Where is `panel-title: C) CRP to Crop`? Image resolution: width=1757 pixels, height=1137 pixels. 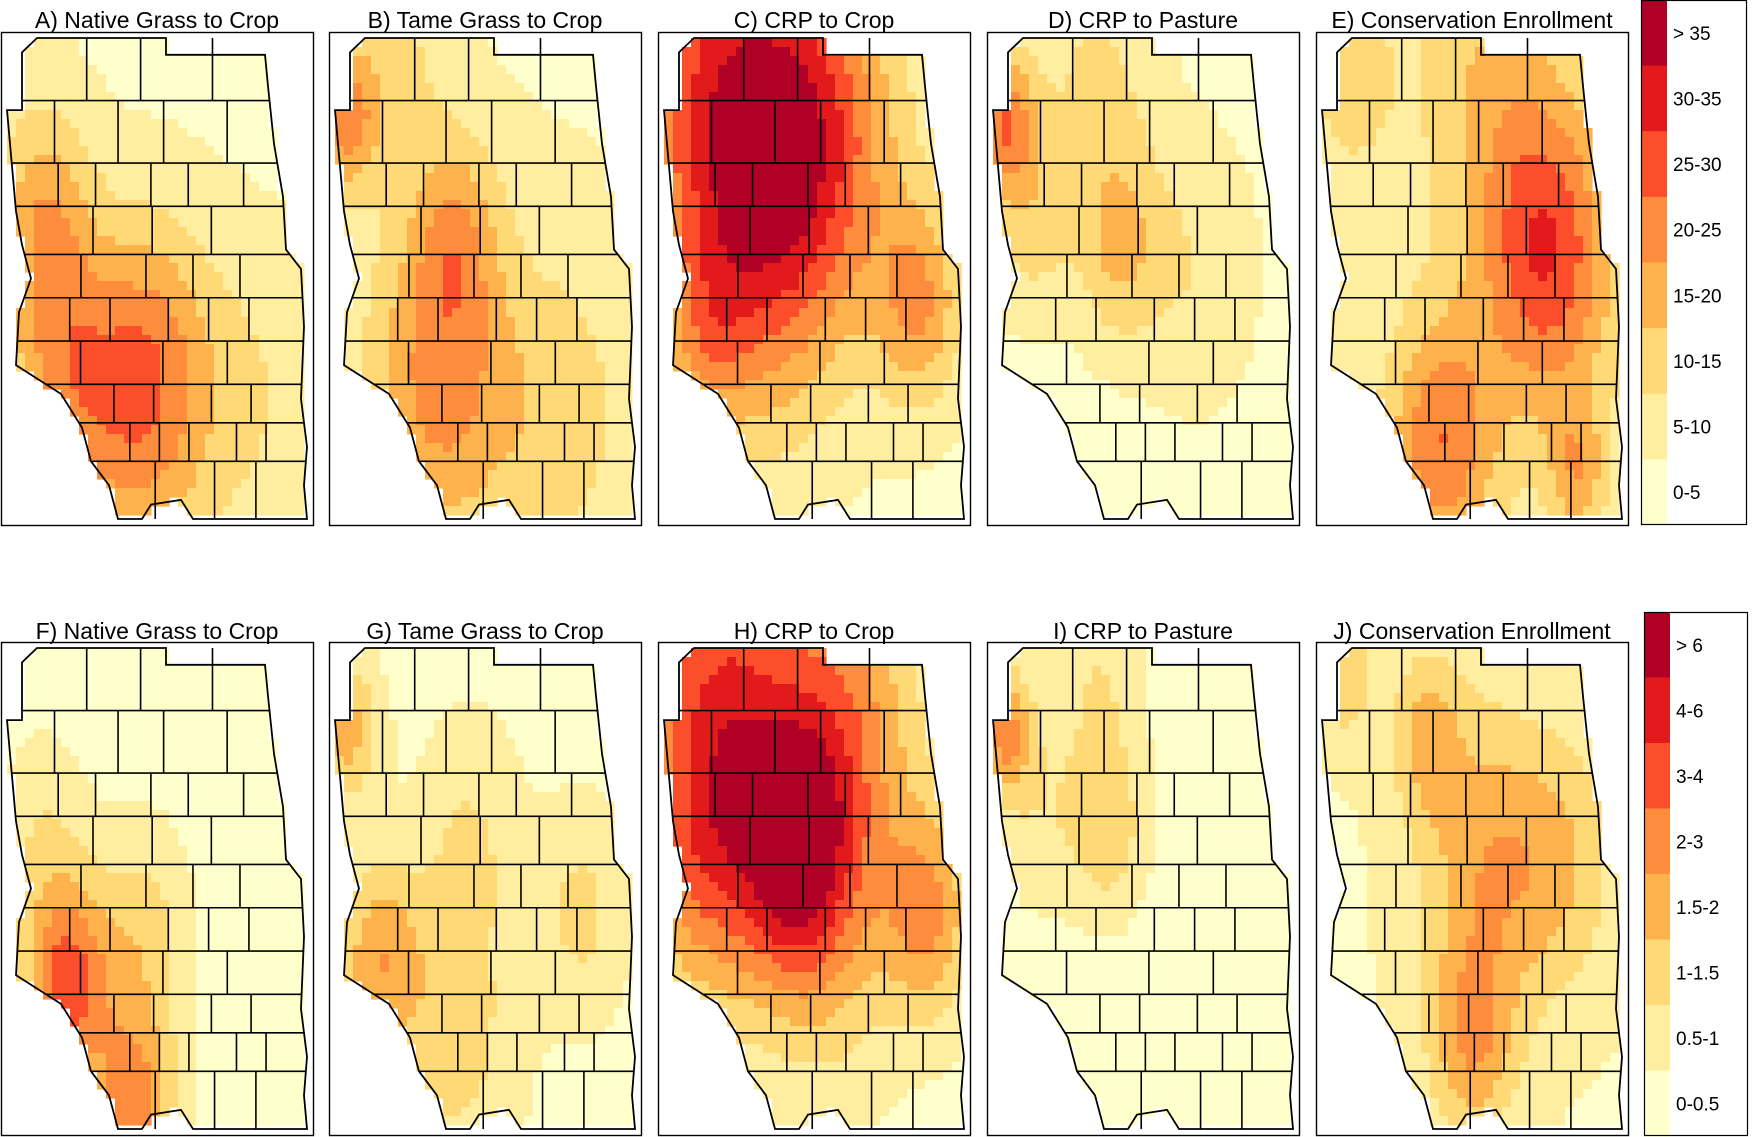 panel-title: C) CRP to Crop is located at coordinates (814, 20).